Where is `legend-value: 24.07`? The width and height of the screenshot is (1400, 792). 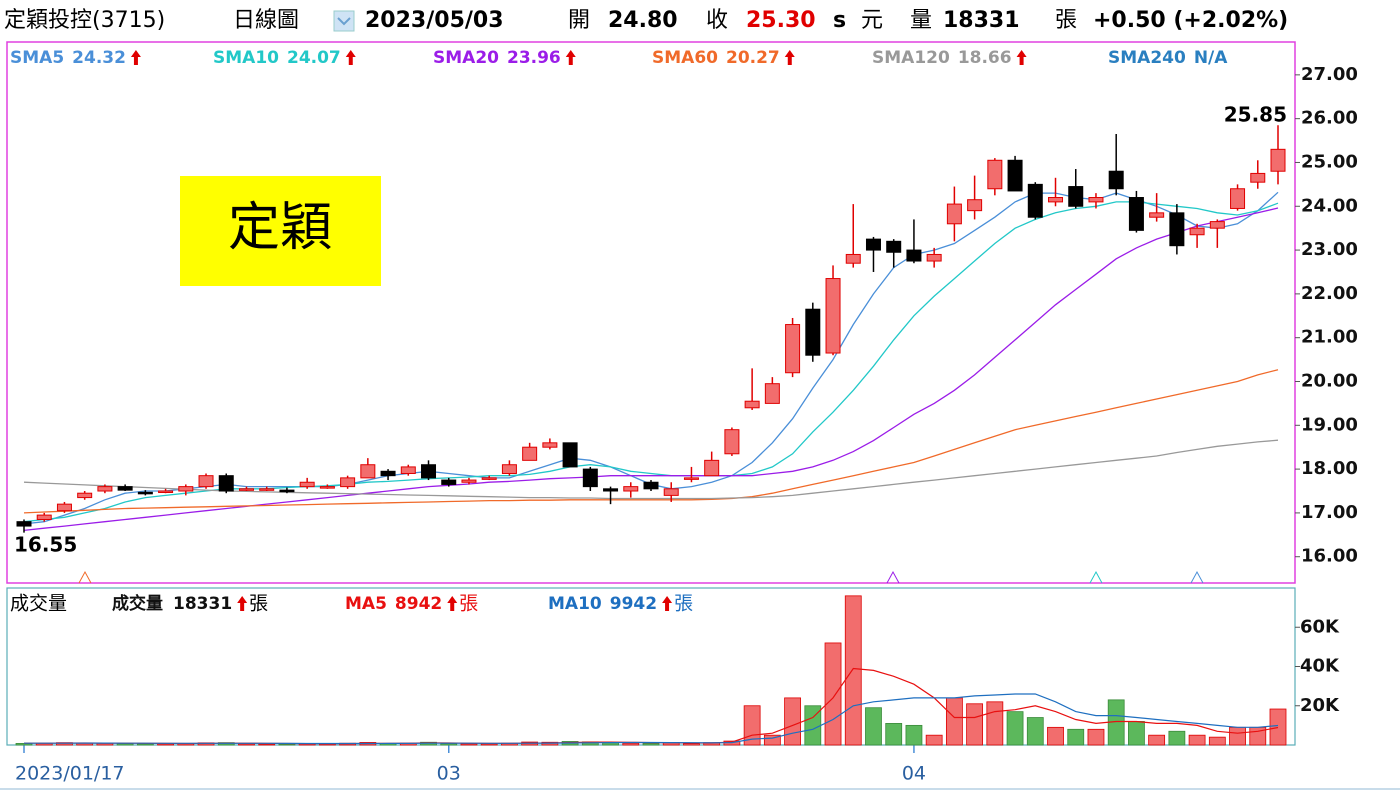
legend-value: 24.07 is located at coordinates (314, 58).